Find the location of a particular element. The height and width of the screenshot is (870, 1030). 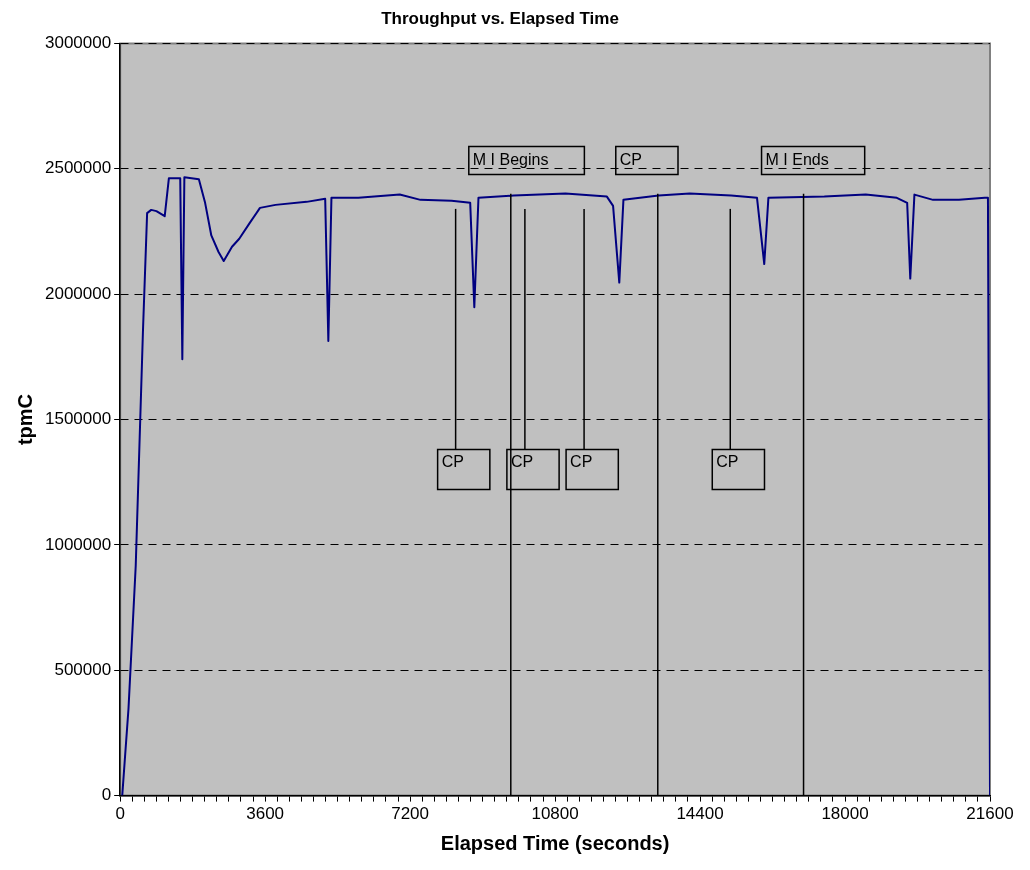

x-tick-label: 3600 is located at coordinates (265, 814).